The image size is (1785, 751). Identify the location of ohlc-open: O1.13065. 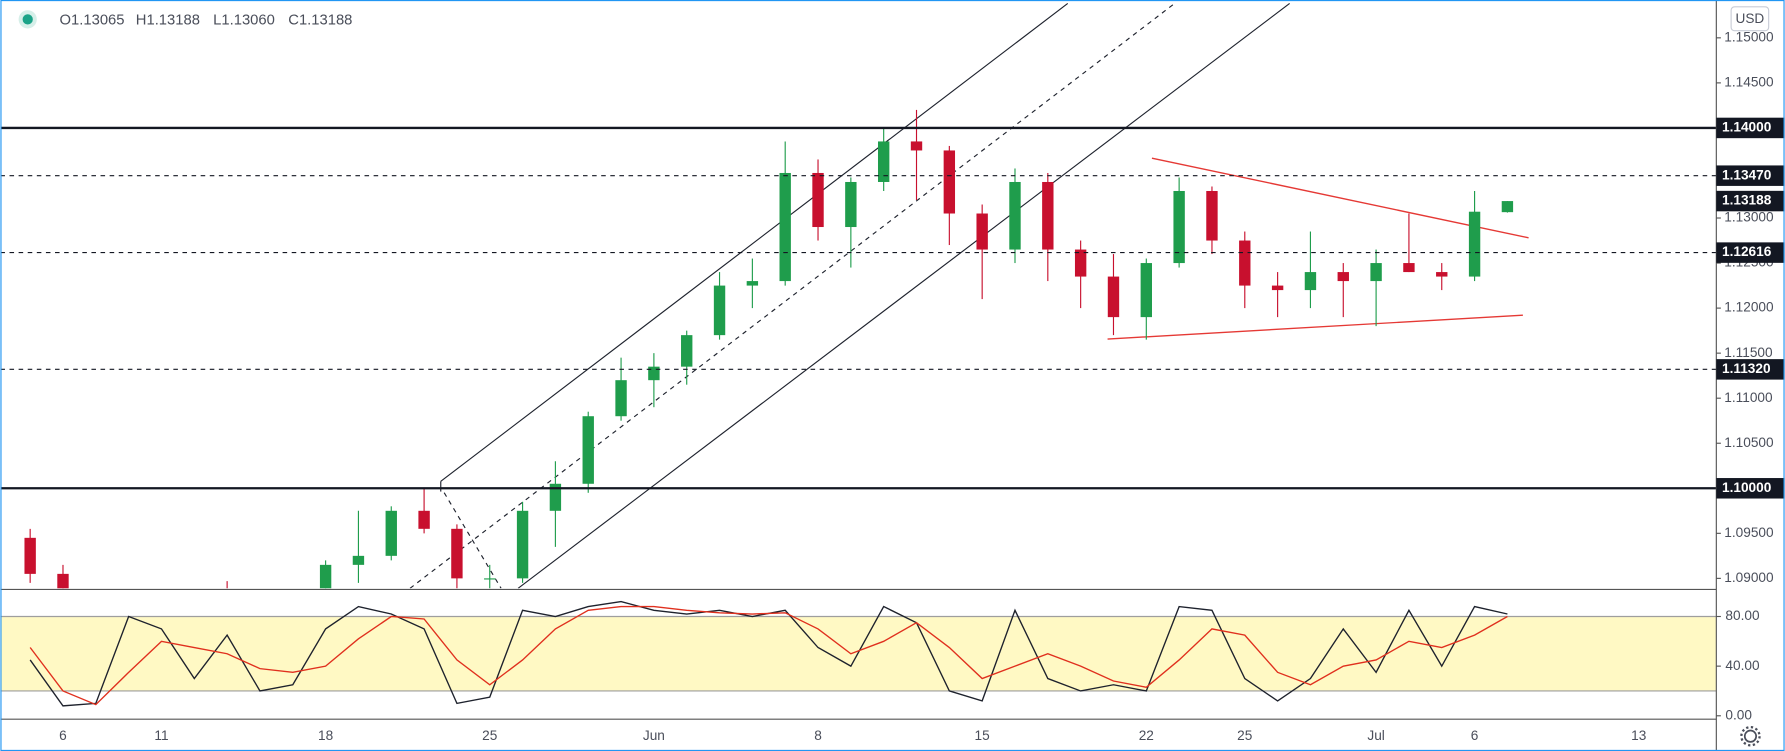
(92, 20).